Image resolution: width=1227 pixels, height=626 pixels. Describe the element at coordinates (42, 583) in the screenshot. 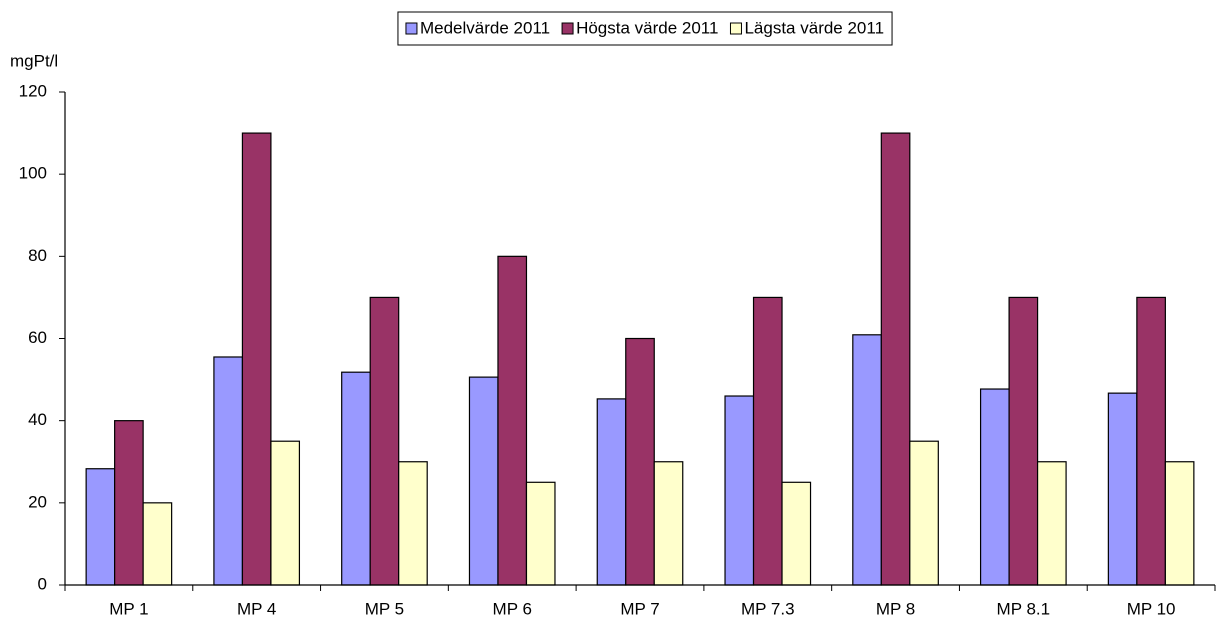

I see `y-tick-label: 0` at that location.